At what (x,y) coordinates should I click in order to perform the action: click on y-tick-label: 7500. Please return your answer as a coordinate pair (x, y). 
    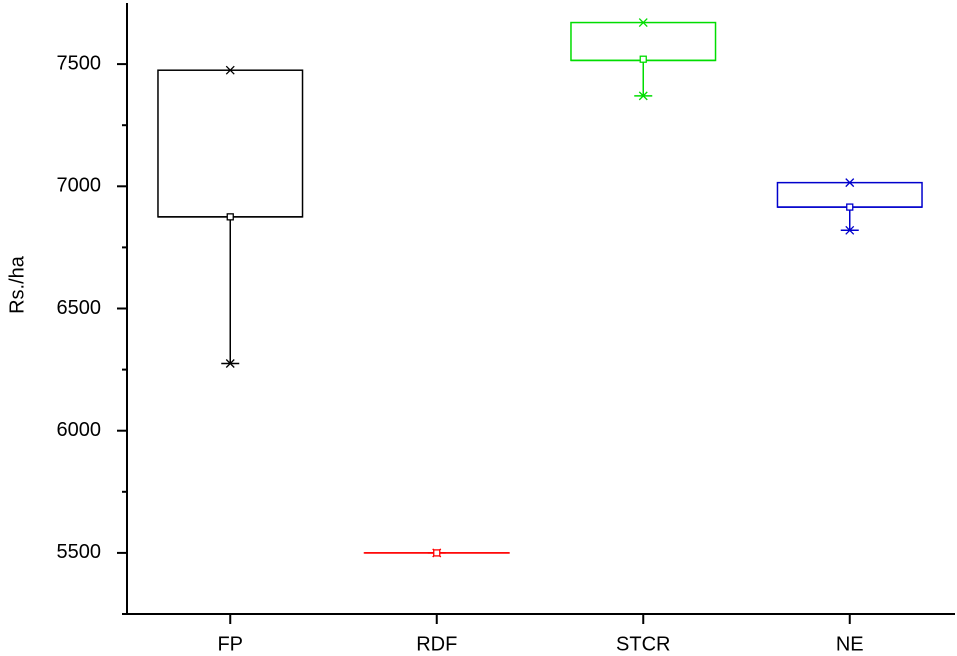
    Looking at the image, I should click on (79, 63).